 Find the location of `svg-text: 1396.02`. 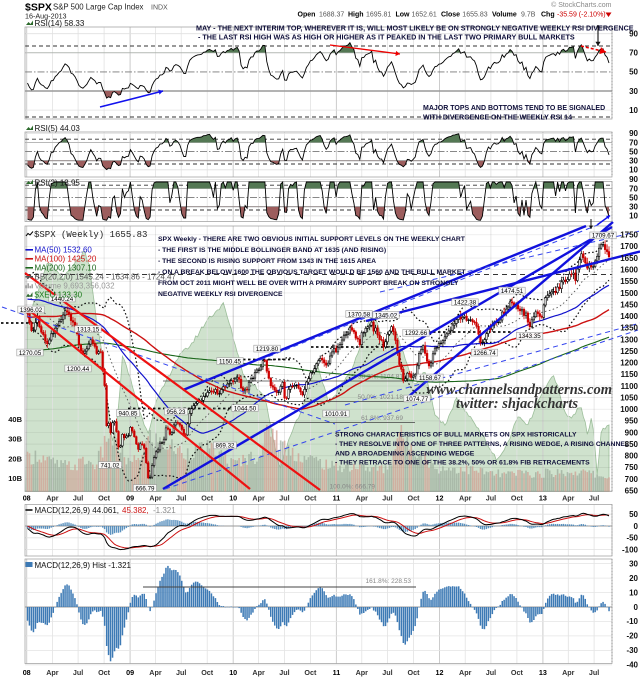

svg-text: 1396.02 is located at coordinates (31, 310).